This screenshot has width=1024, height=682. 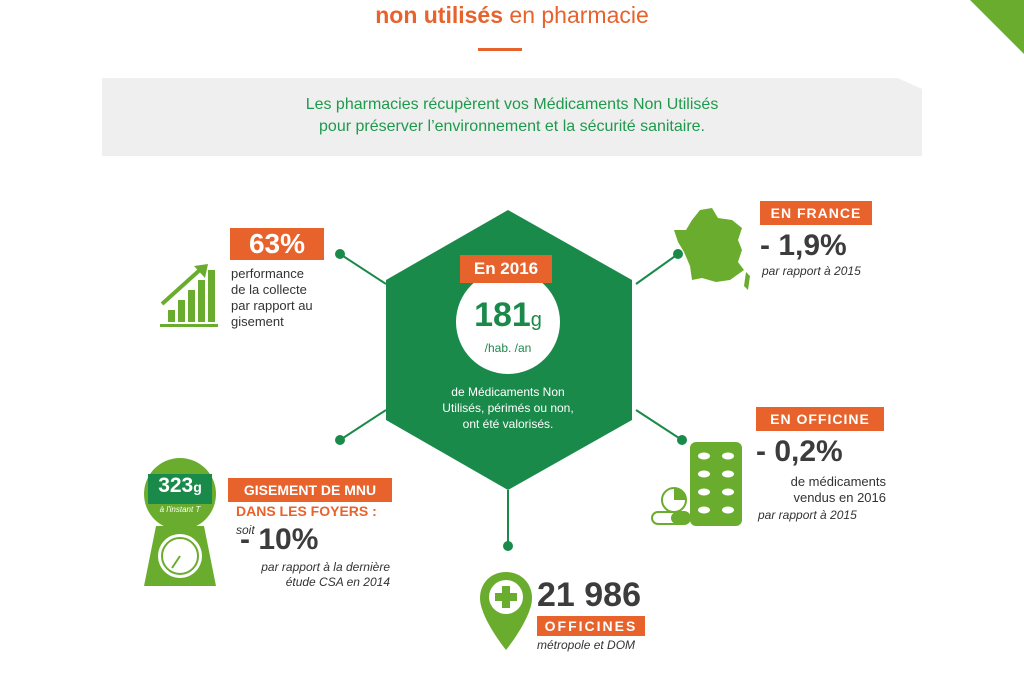 I want to click on intro-banner, so click(x=512, y=117).